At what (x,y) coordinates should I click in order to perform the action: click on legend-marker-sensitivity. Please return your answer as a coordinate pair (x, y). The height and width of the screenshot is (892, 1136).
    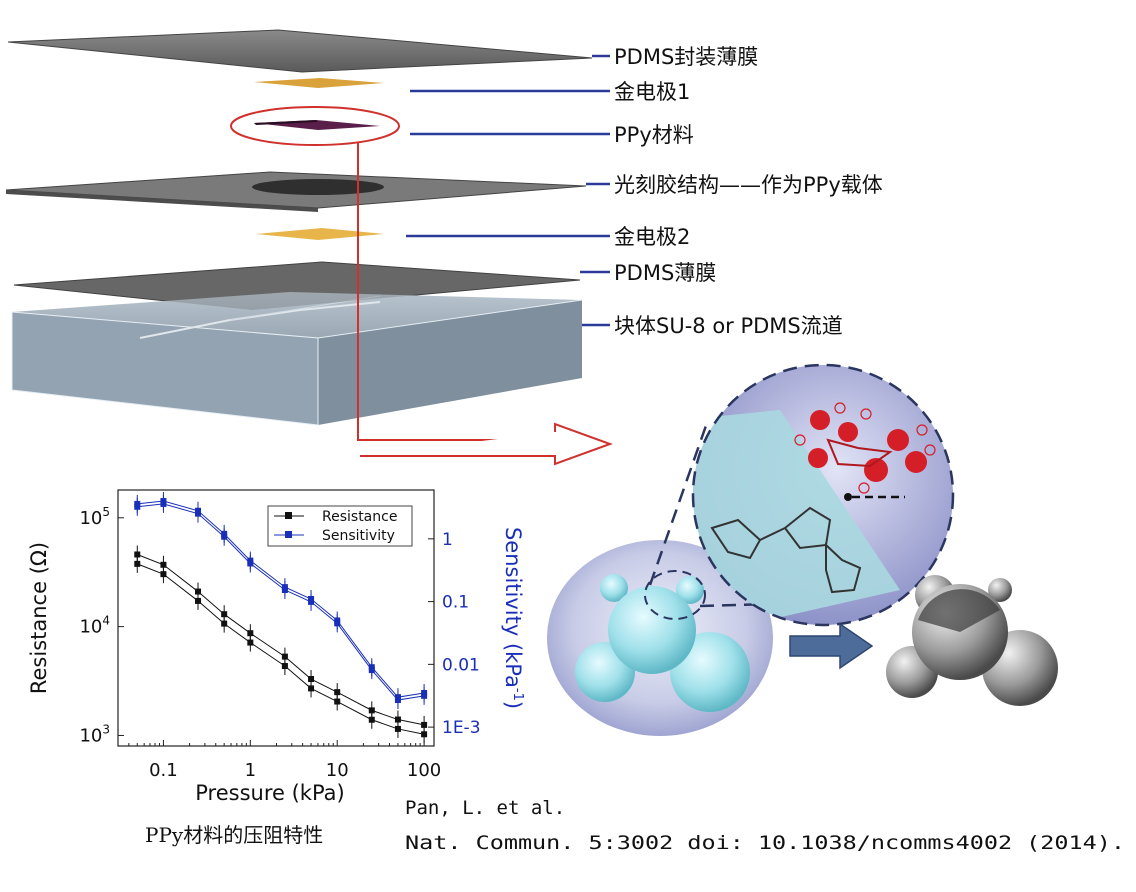
    Looking at the image, I should click on (288, 534).